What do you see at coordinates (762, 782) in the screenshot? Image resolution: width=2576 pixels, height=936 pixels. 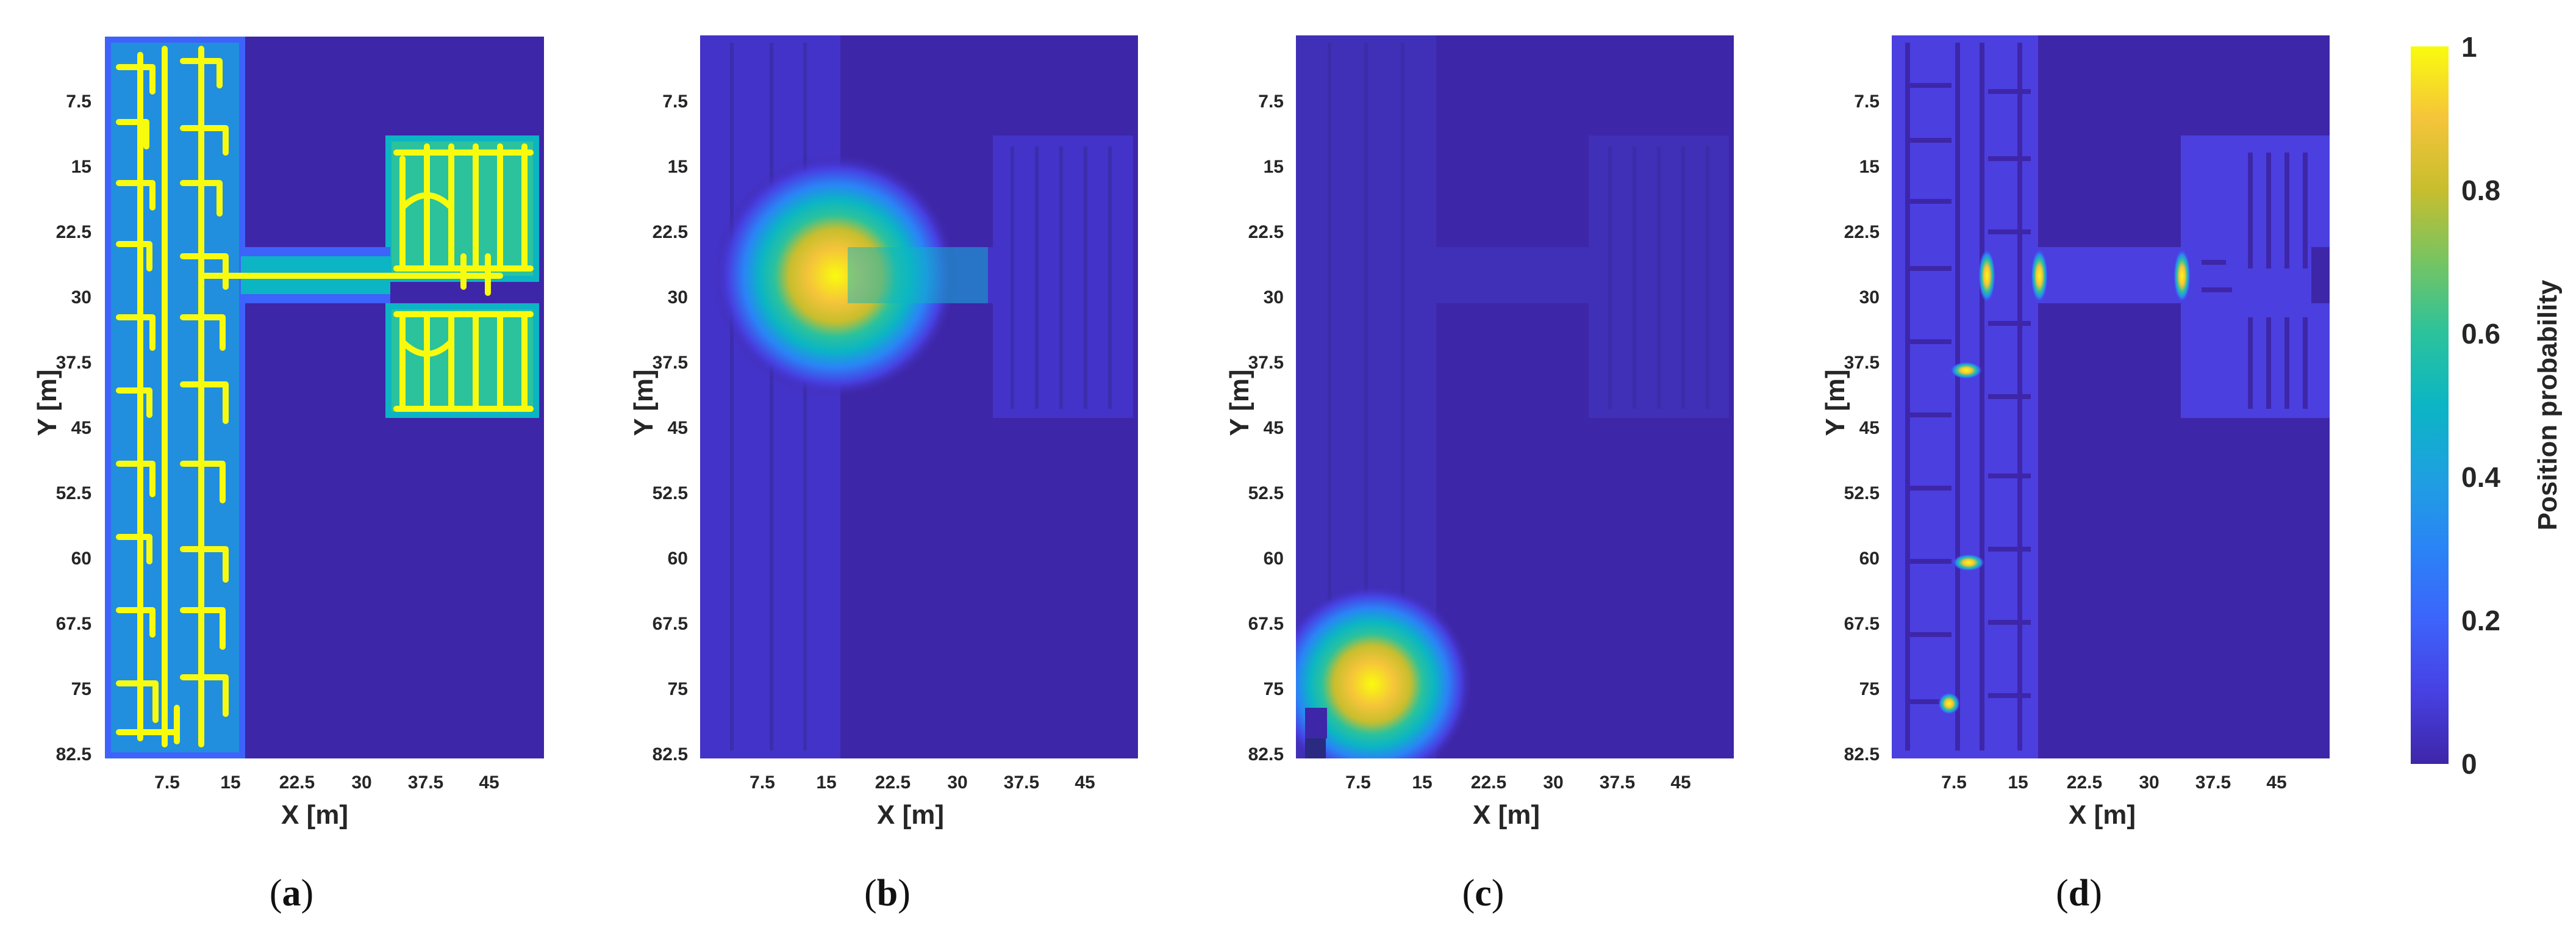 I see `panel-b-xtick: 7.5` at bounding box center [762, 782].